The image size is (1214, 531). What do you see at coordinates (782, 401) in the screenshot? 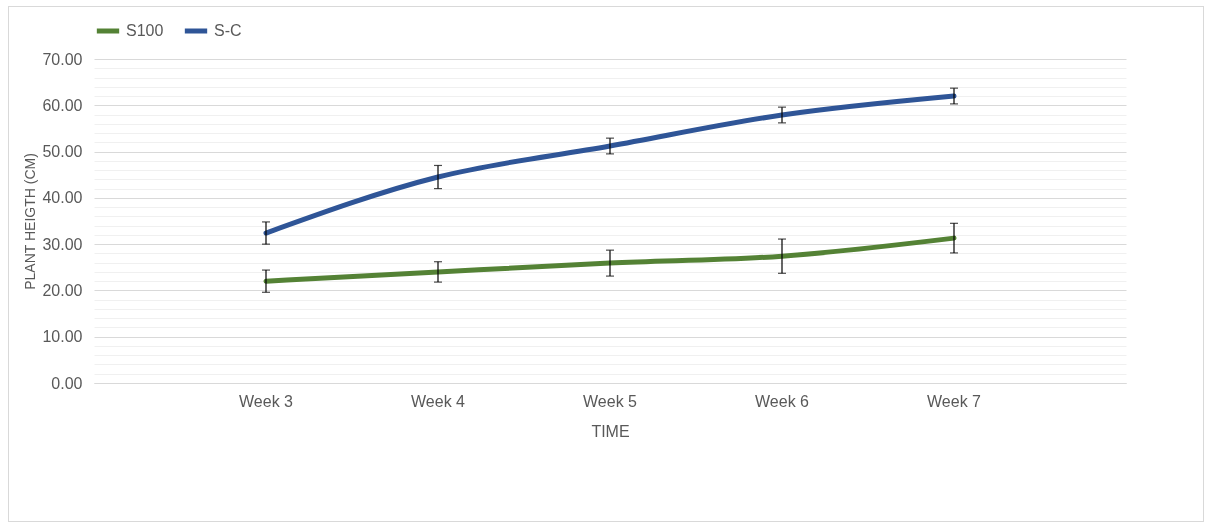
I see `x-tick-label: Week 6` at bounding box center [782, 401].